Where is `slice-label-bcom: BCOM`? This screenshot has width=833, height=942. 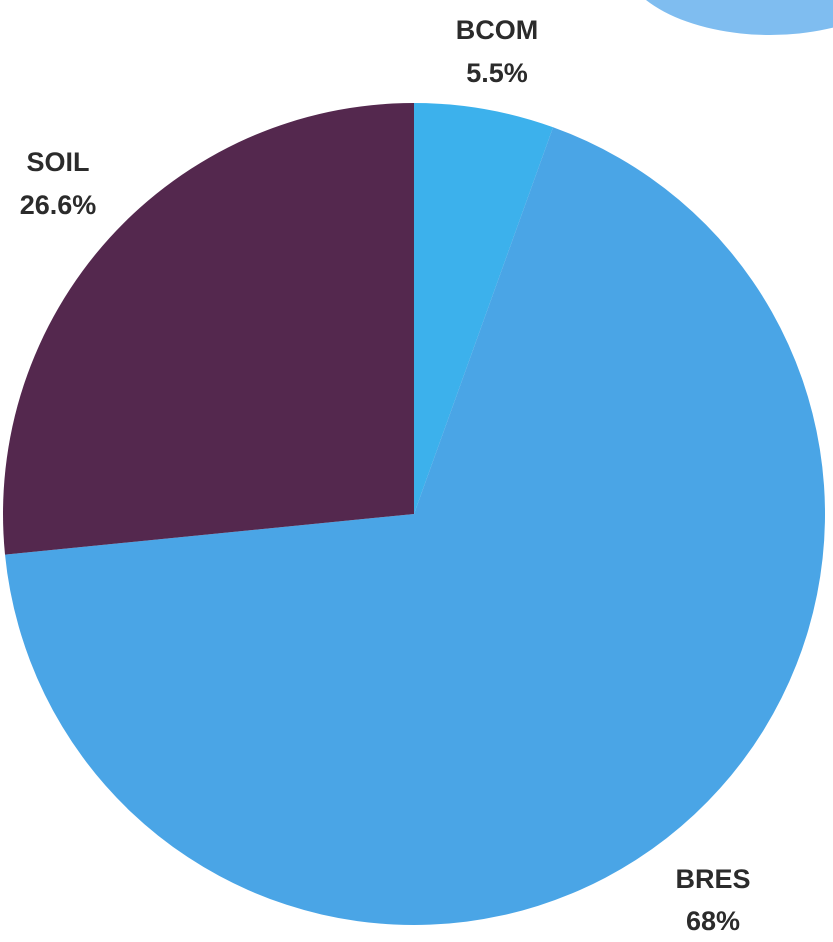 slice-label-bcom: BCOM is located at coordinates (497, 30).